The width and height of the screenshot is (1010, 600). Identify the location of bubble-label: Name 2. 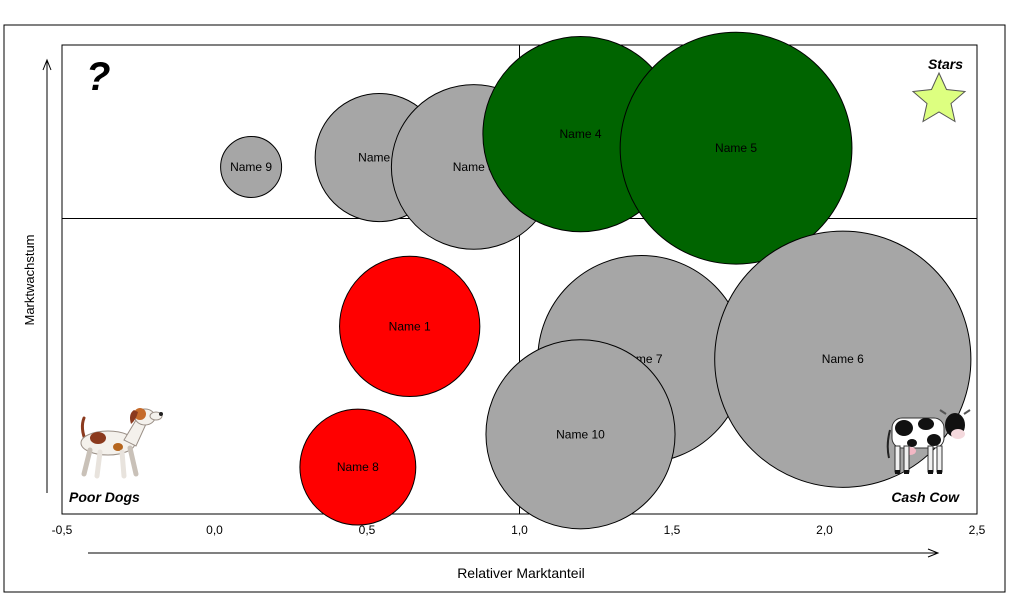
(379, 158).